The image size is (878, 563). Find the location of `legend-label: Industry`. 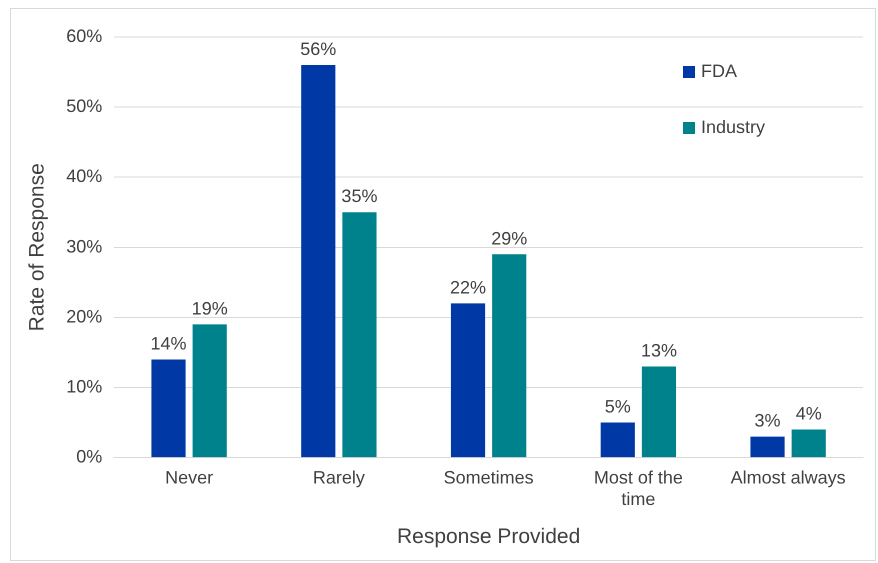

legend-label: Industry is located at coordinates (733, 126).